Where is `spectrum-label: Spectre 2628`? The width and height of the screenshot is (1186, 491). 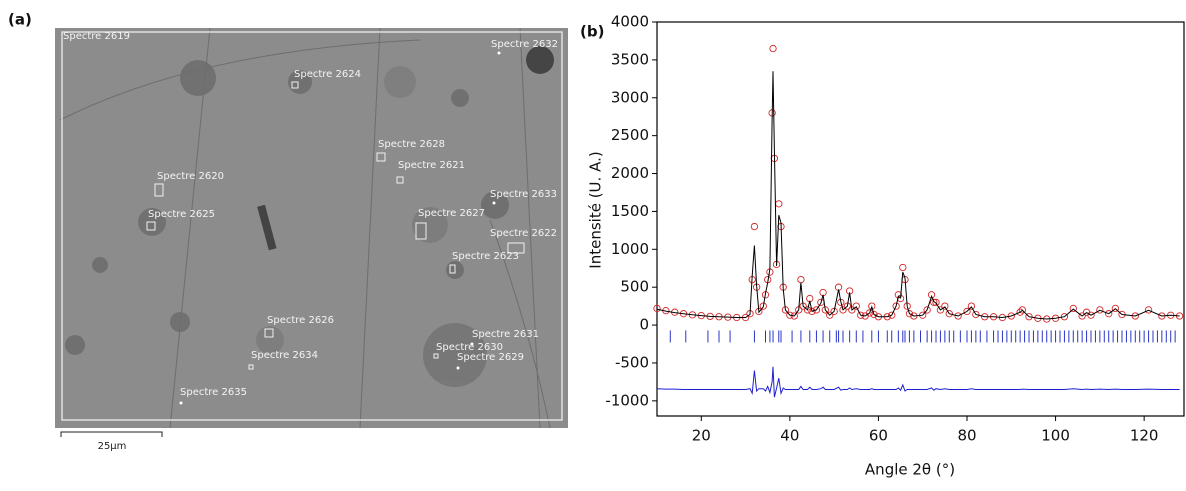
spectrum-label: Spectre 2628 is located at coordinates (411, 144).